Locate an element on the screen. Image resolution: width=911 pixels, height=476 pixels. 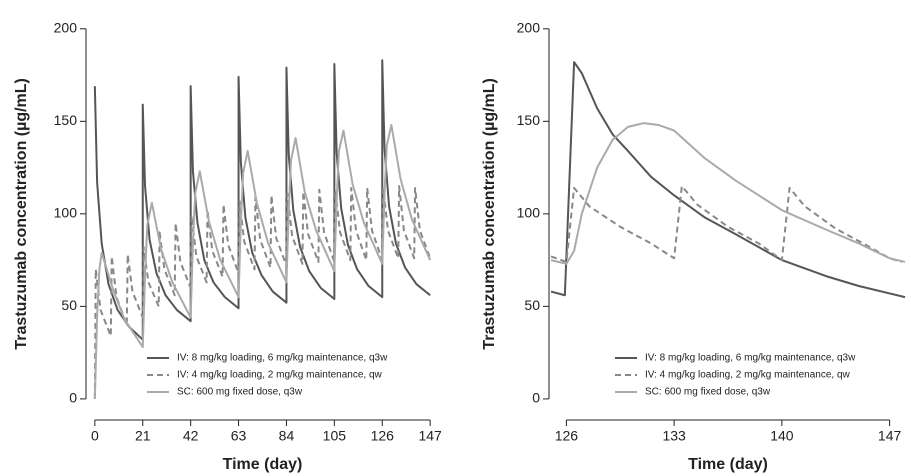
x-tick-label: 21 is located at coordinates (143, 436).